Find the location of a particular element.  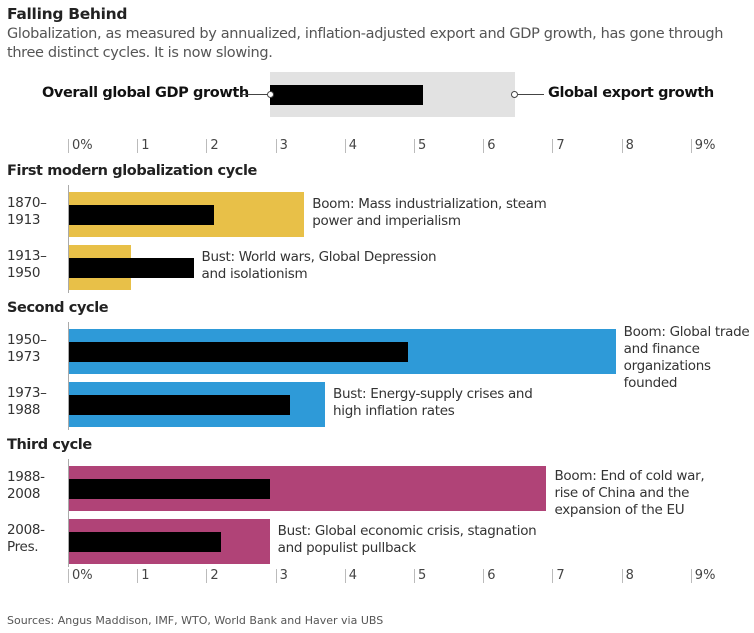

axis-tick-label-top: 5 is located at coordinates (422, 145).